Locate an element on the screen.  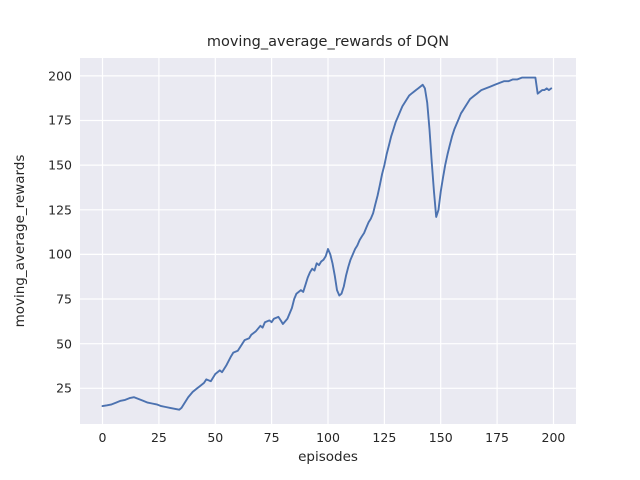
y-tick-label: 75 is located at coordinates (64, 299).